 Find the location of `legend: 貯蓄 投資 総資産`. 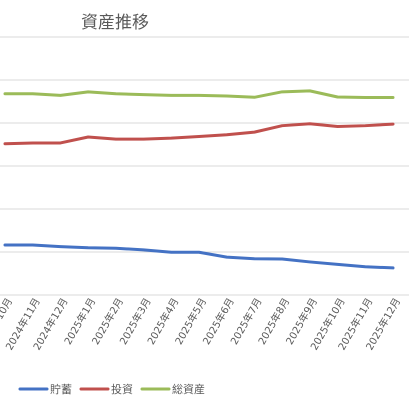

legend: 貯蓄 投資 総資産 is located at coordinates (111, 389).